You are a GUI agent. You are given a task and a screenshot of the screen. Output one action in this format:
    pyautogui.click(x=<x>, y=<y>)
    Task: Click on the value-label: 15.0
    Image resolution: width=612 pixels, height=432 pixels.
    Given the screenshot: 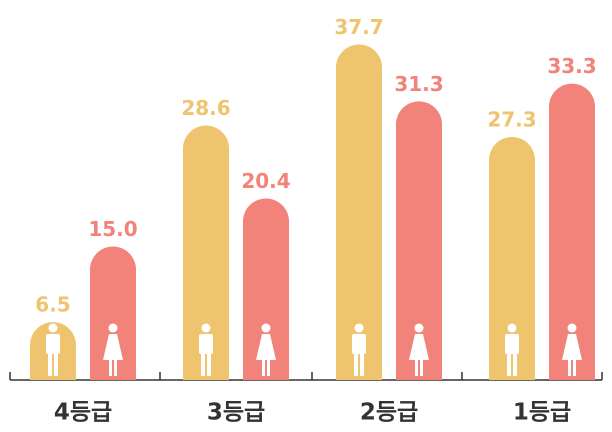 What is the action you would take?
    pyautogui.click(x=112, y=229)
    